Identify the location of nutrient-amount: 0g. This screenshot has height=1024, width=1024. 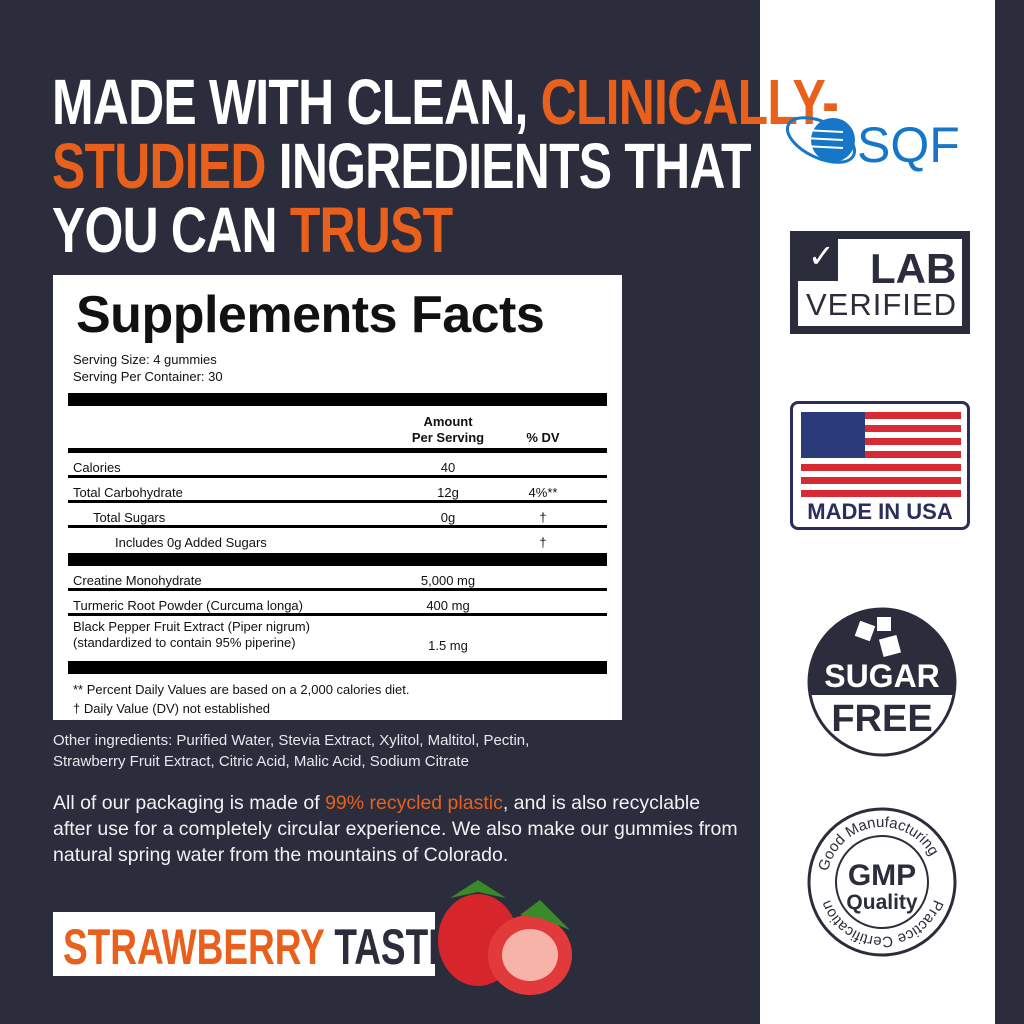
(448, 517).